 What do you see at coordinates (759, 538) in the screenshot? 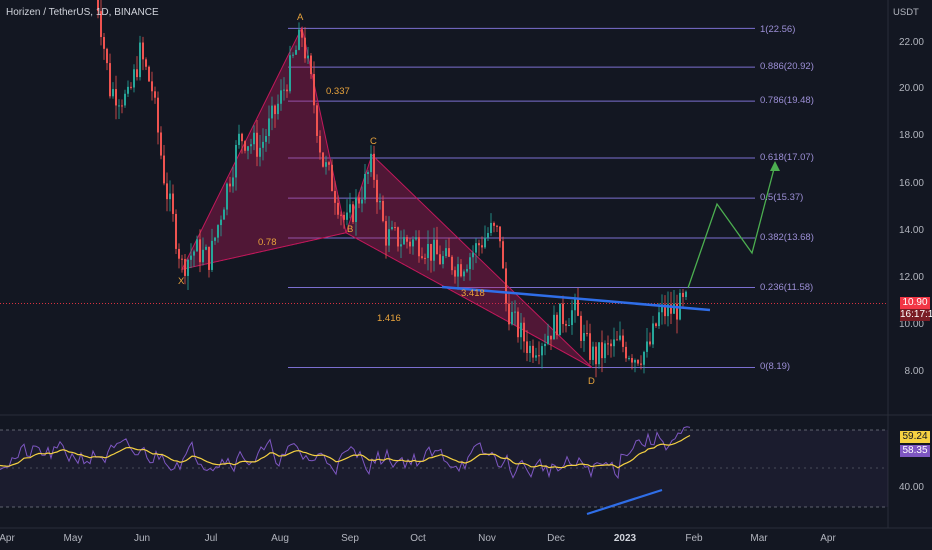
I see `time-tick: Mar` at bounding box center [759, 538].